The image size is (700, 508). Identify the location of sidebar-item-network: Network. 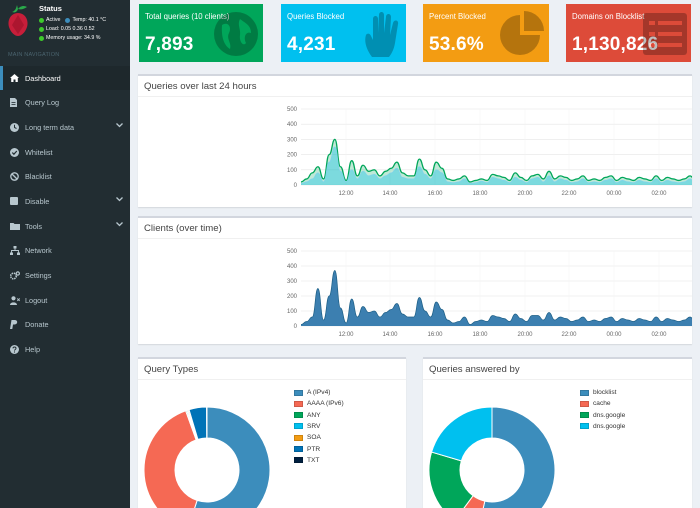
(65, 250).